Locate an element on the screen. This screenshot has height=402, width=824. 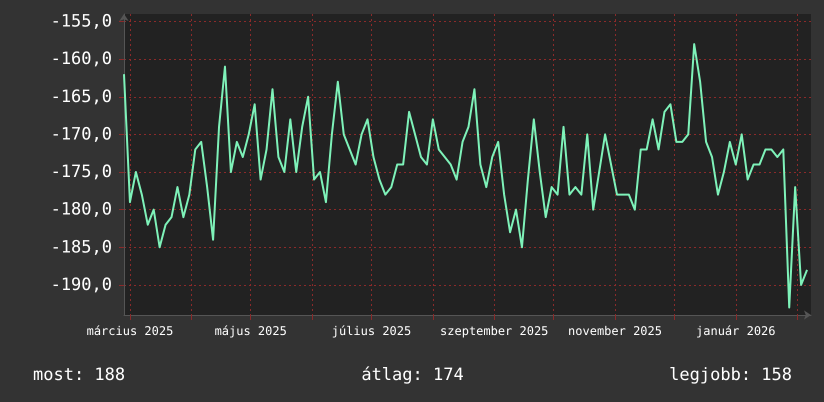
y-tick-label: -190,0 is located at coordinates (81, 284).